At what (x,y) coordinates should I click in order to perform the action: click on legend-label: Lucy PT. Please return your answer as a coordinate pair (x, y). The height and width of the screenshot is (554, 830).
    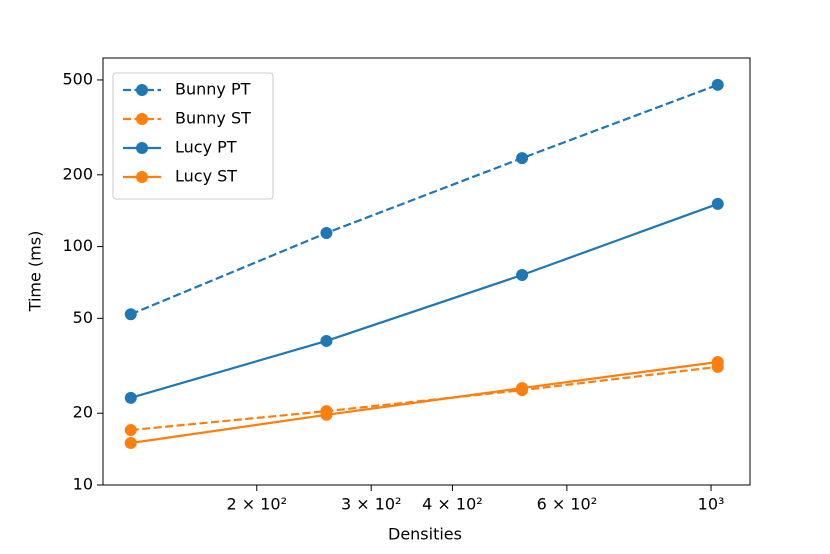
    Looking at the image, I should click on (206, 147).